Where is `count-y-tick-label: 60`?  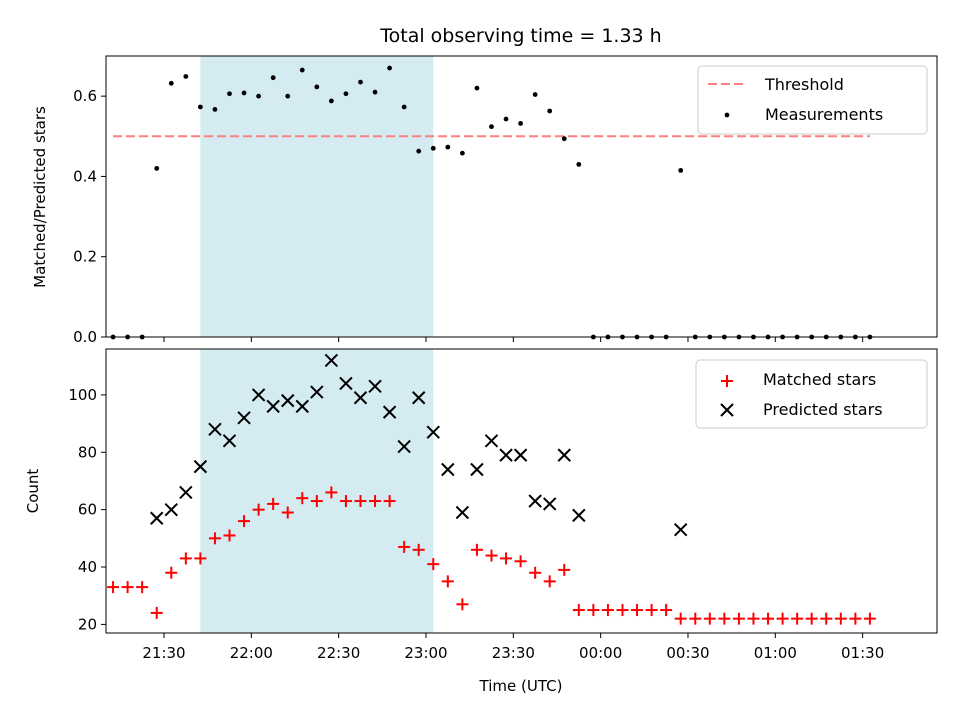
count-y-tick-label: 60 is located at coordinates (87, 510).